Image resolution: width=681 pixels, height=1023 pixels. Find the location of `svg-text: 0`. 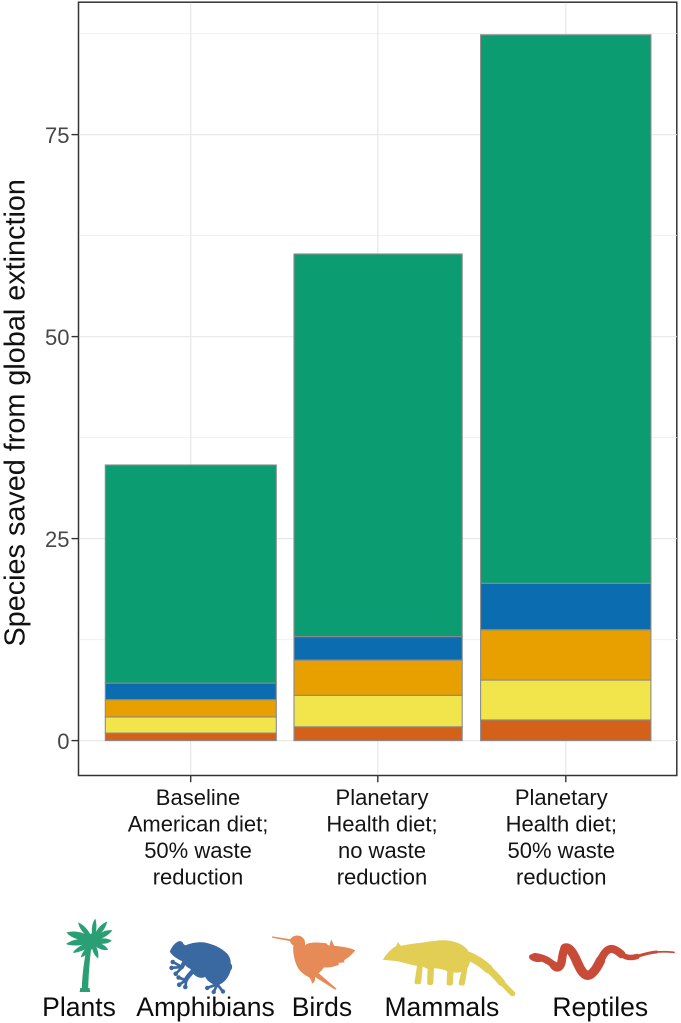

svg-text: 0 is located at coordinates (63, 741).